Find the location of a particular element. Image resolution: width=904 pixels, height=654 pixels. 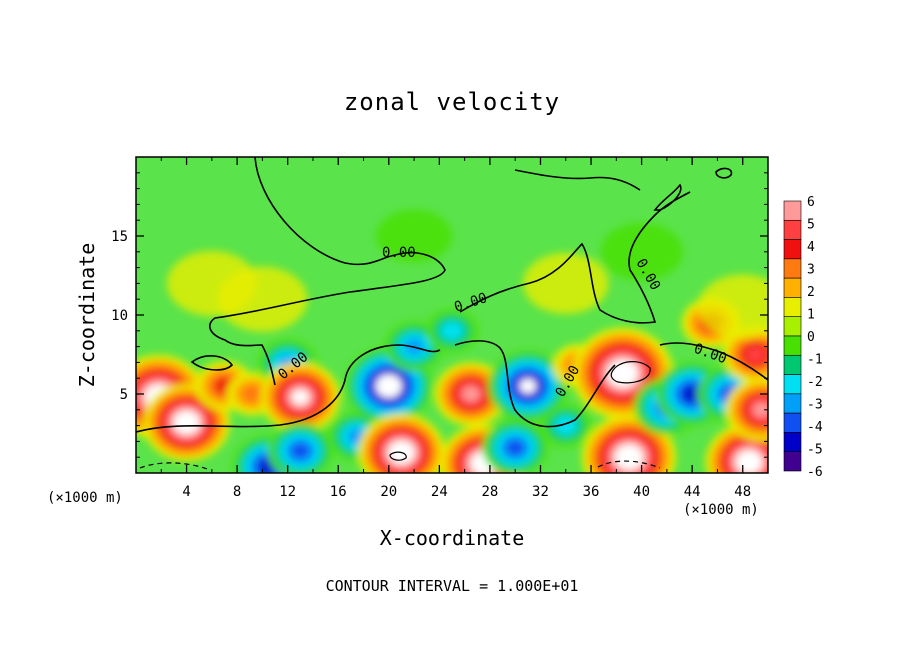

colorbar-label: 4 is located at coordinates (811, 247).